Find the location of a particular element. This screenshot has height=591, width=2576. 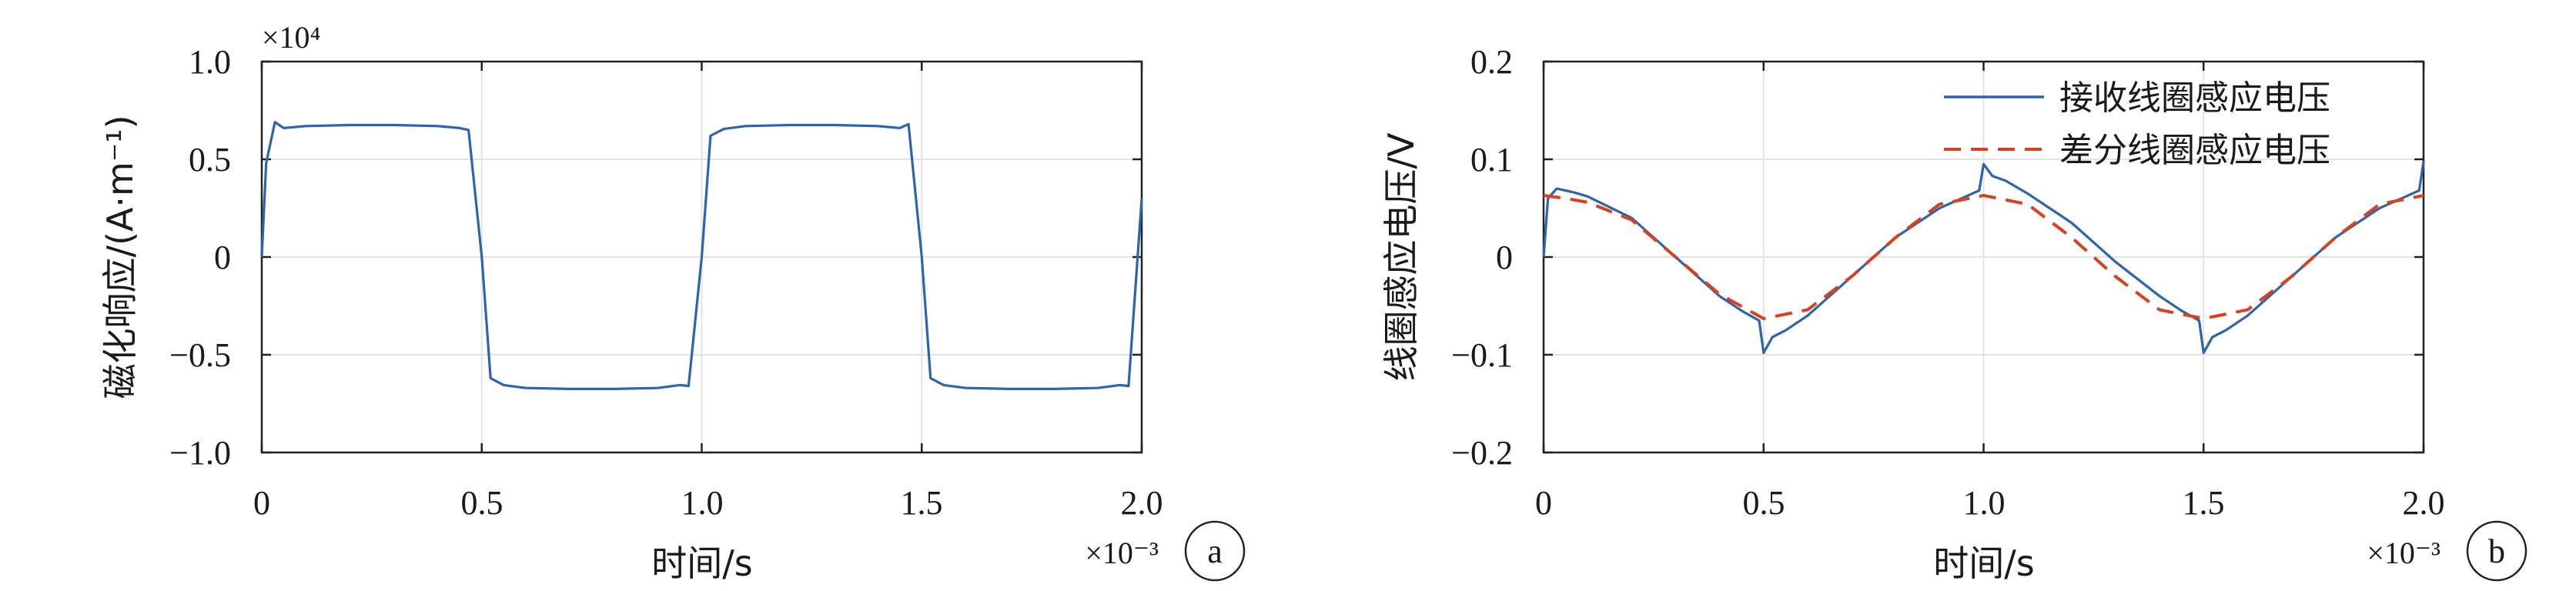

legend: 接收线圈感应电压 差分线圈感应电压 is located at coordinates (2137, 124).